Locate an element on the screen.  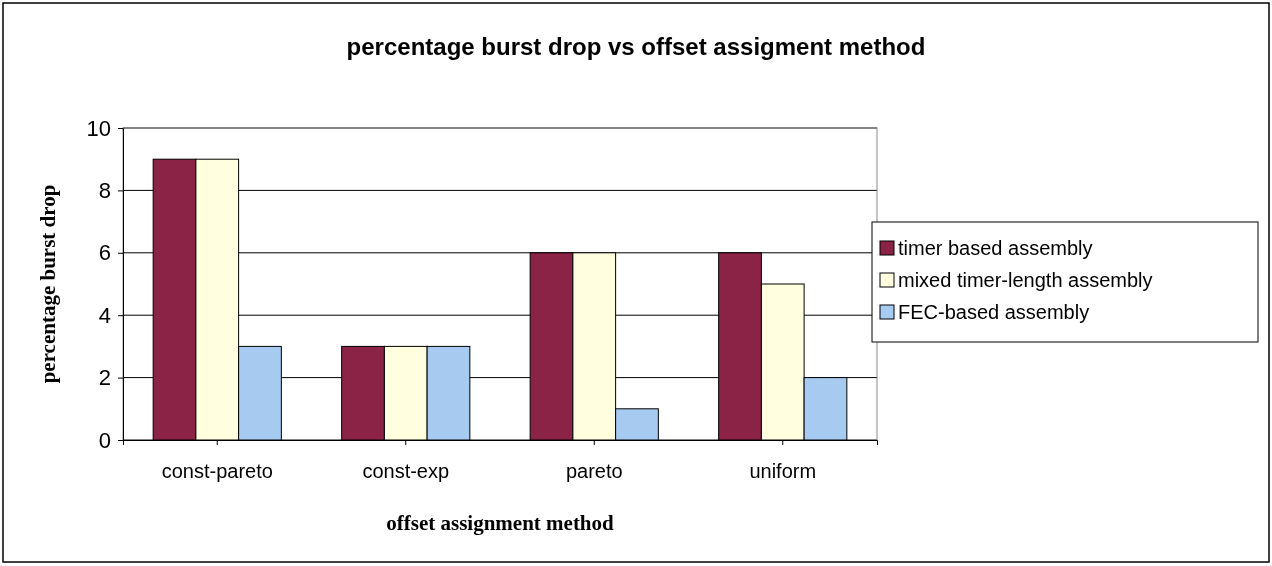
x-axis-title: offset assignment method is located at coordinates (500, 523).